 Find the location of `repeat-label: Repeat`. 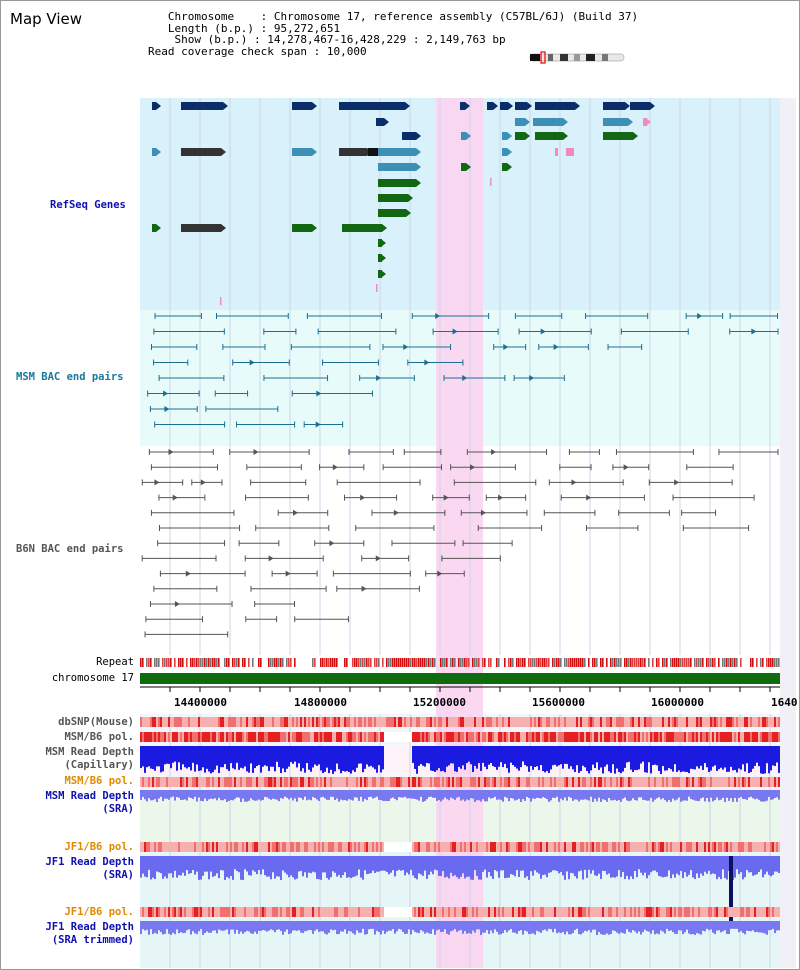

repeat-label: Repeat is located at coordinates (115, 662).